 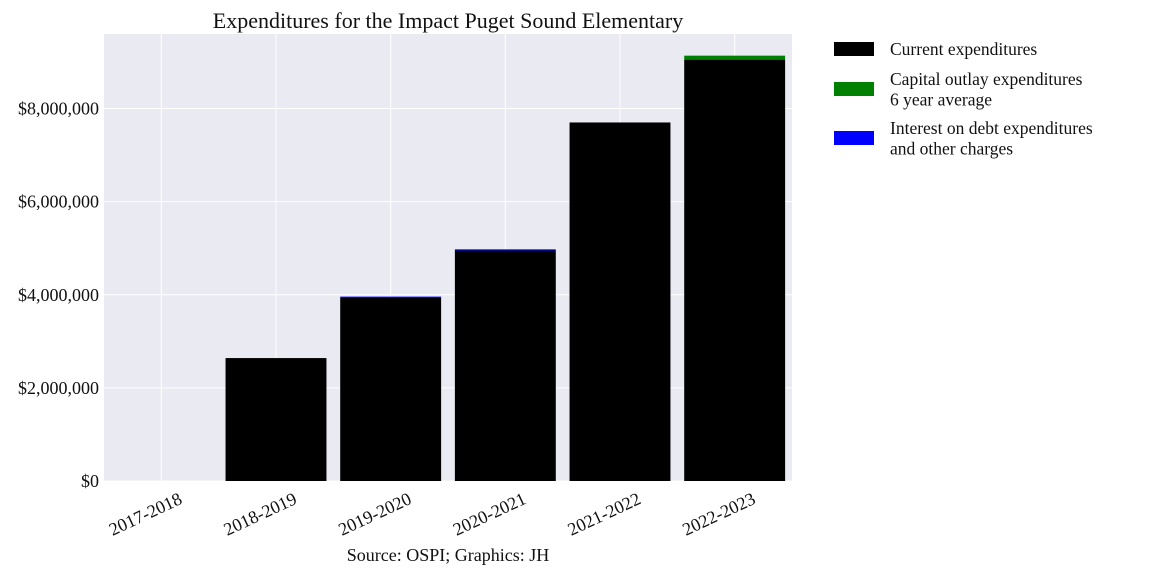 What do you see at coordinates (58, 388) in the screenshot?
I see `y-tick-label: $2,000,000` at bounding box center [58, 388].